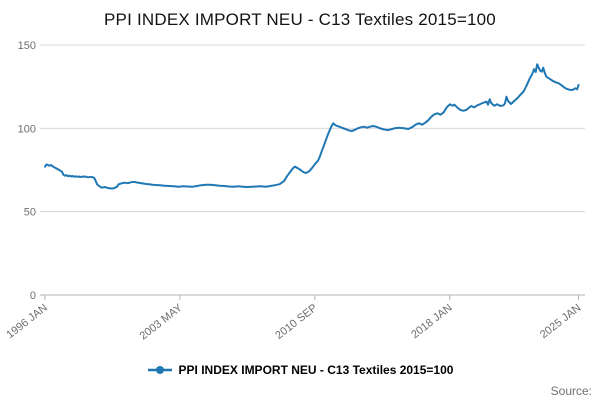 The image size is (600, 400). Describe the element at coordinates (27, 129) in the screenshot. I see `y-tick-label: 100` at that location.